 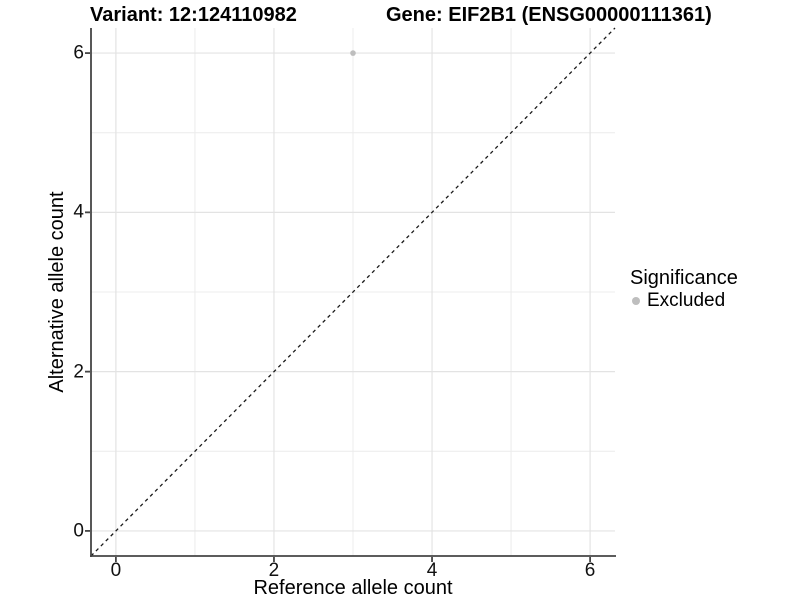 What do you see at coordinates (590, 570) in the screenshot?
I see `x-tick-label: 6` at bounding box center [590, 570].